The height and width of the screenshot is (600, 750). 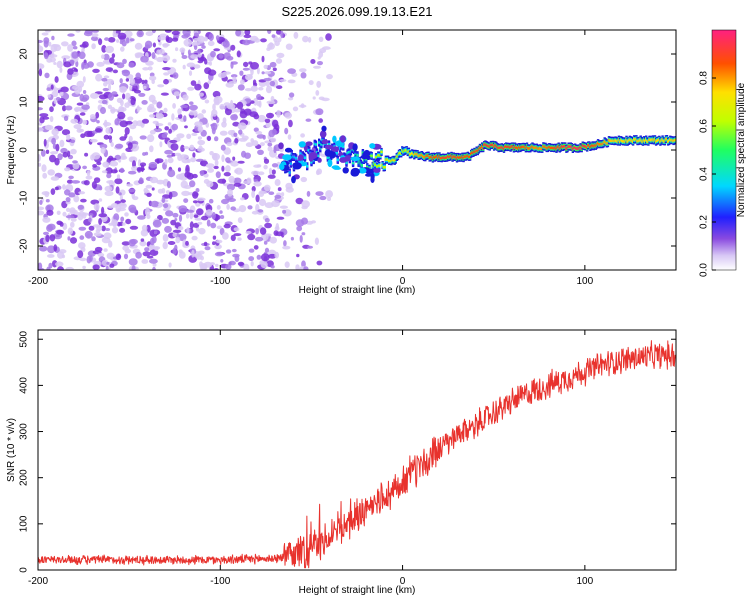 I want to click on colorbar-tick-label: 0.0, so click(x=704, y=270).